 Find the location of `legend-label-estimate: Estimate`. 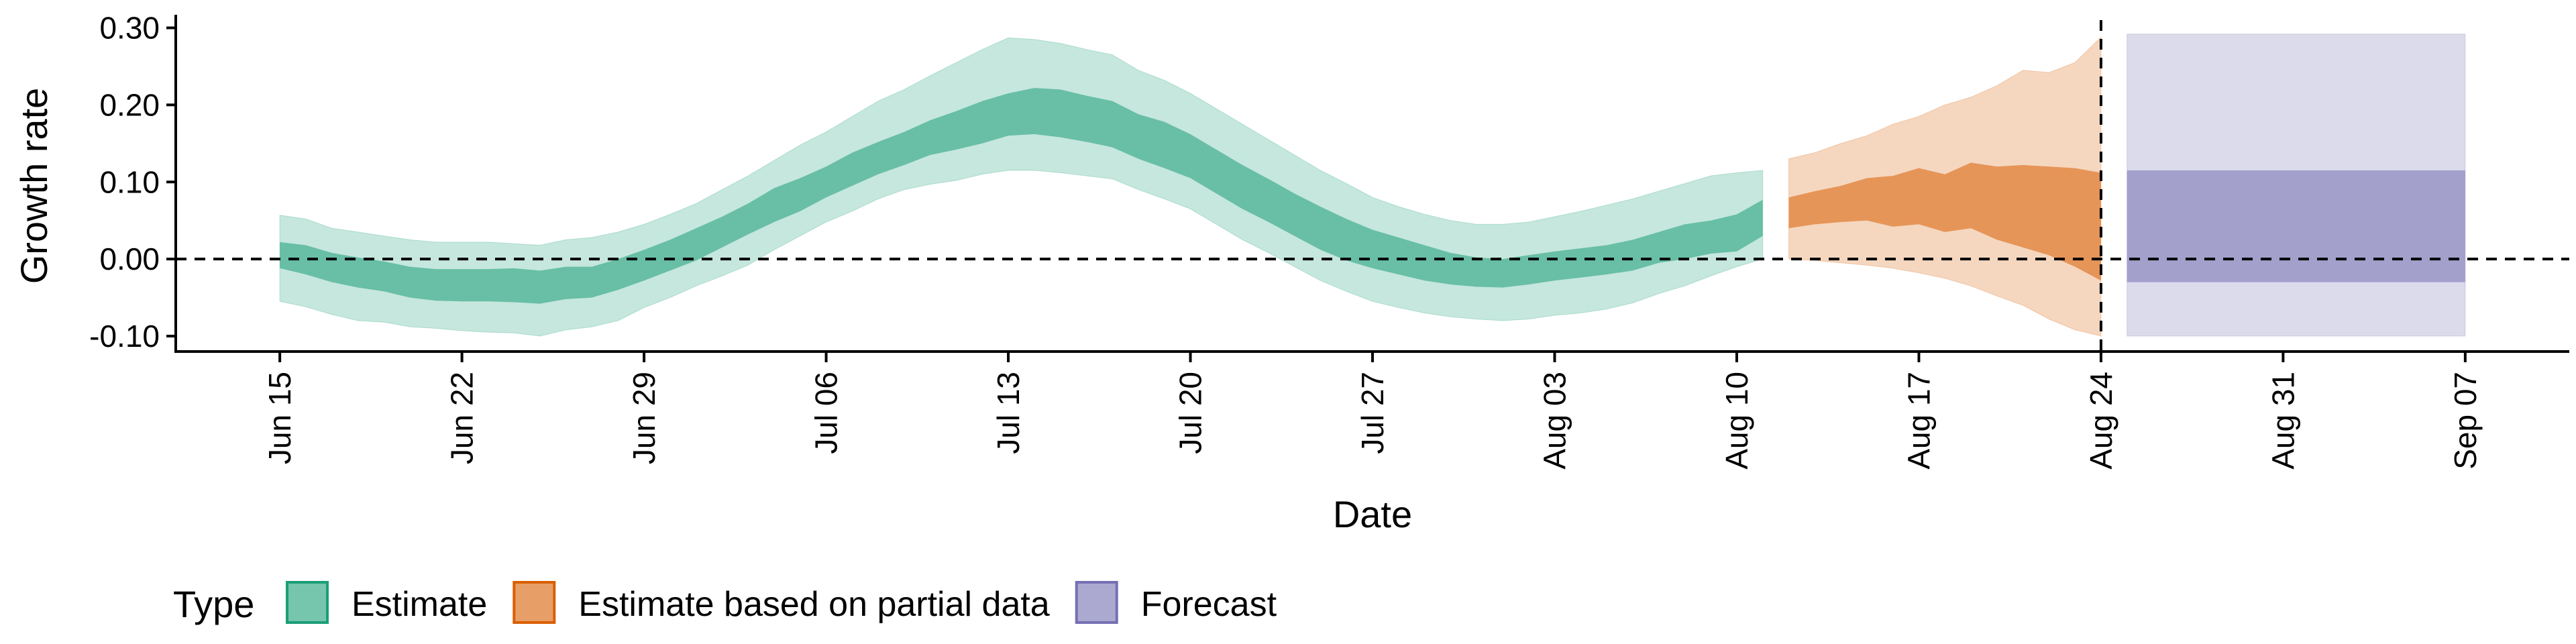

legend-label-estimate: Estimate is located at coordinates (419, 604).